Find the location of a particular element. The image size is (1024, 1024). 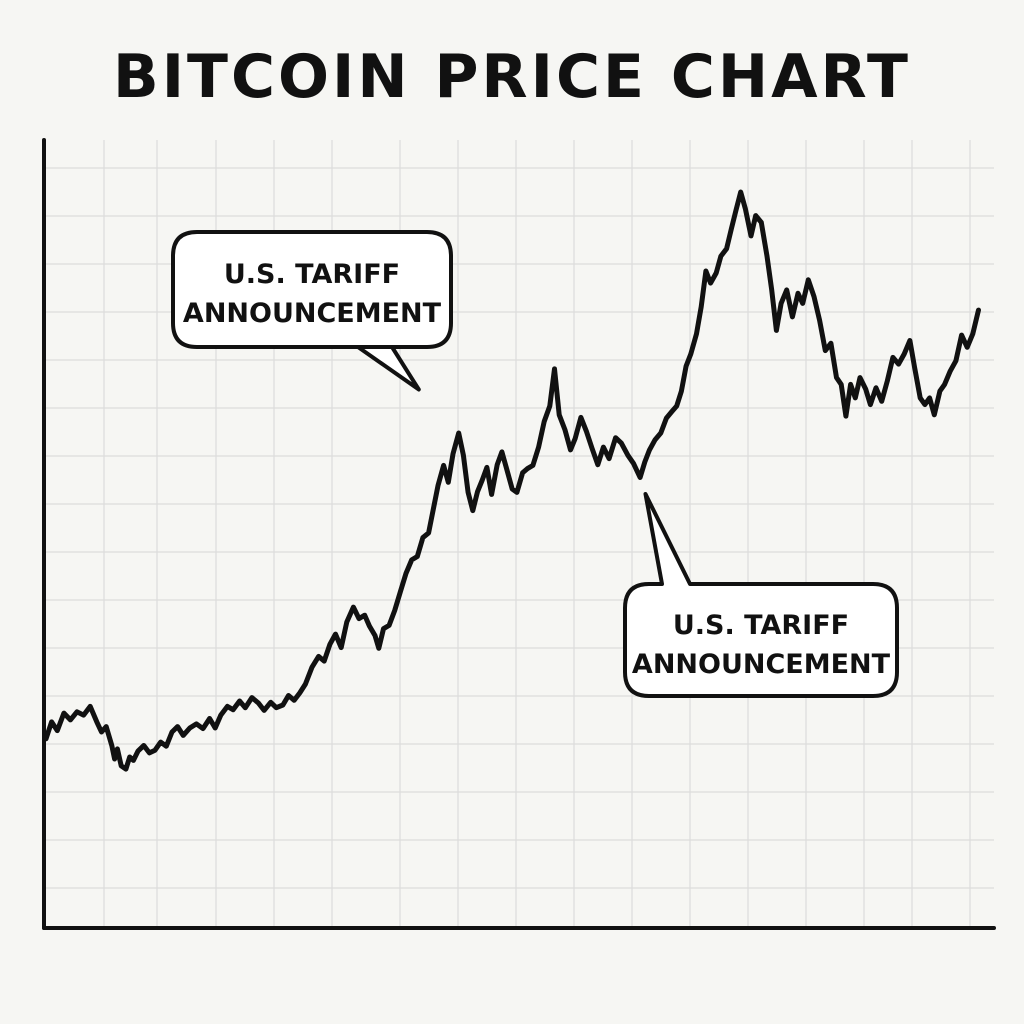

callout-1: U.S. TARIFF ANNOUNCEMENT is located at coordinates (312, 311).